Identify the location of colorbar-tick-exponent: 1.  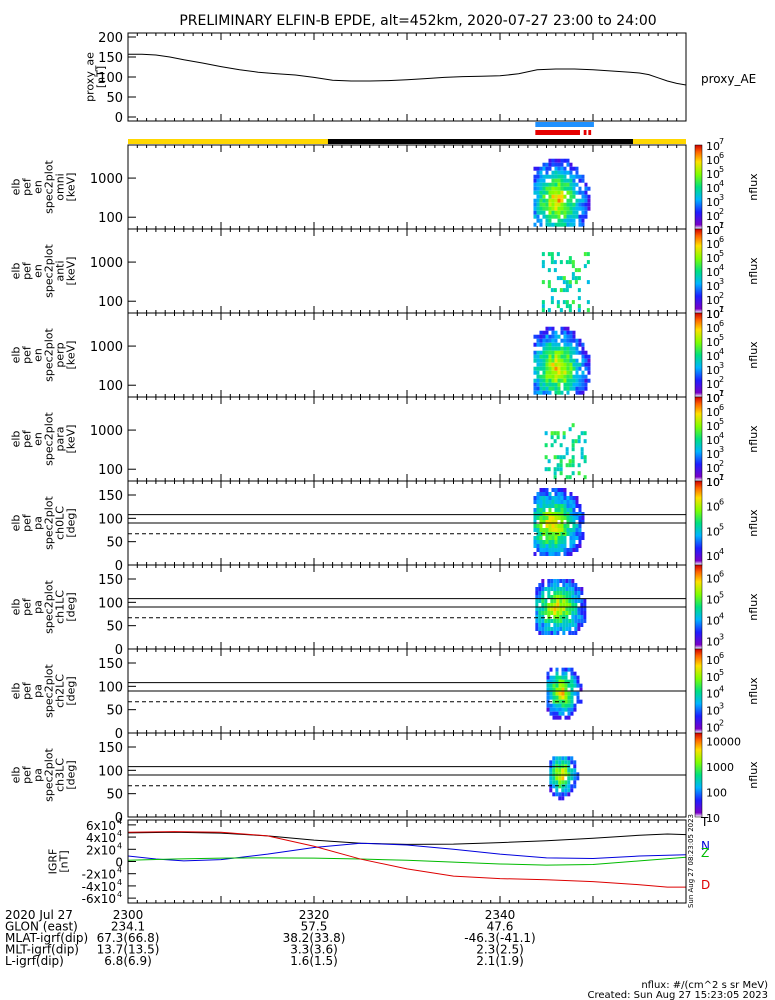
(721, 225).